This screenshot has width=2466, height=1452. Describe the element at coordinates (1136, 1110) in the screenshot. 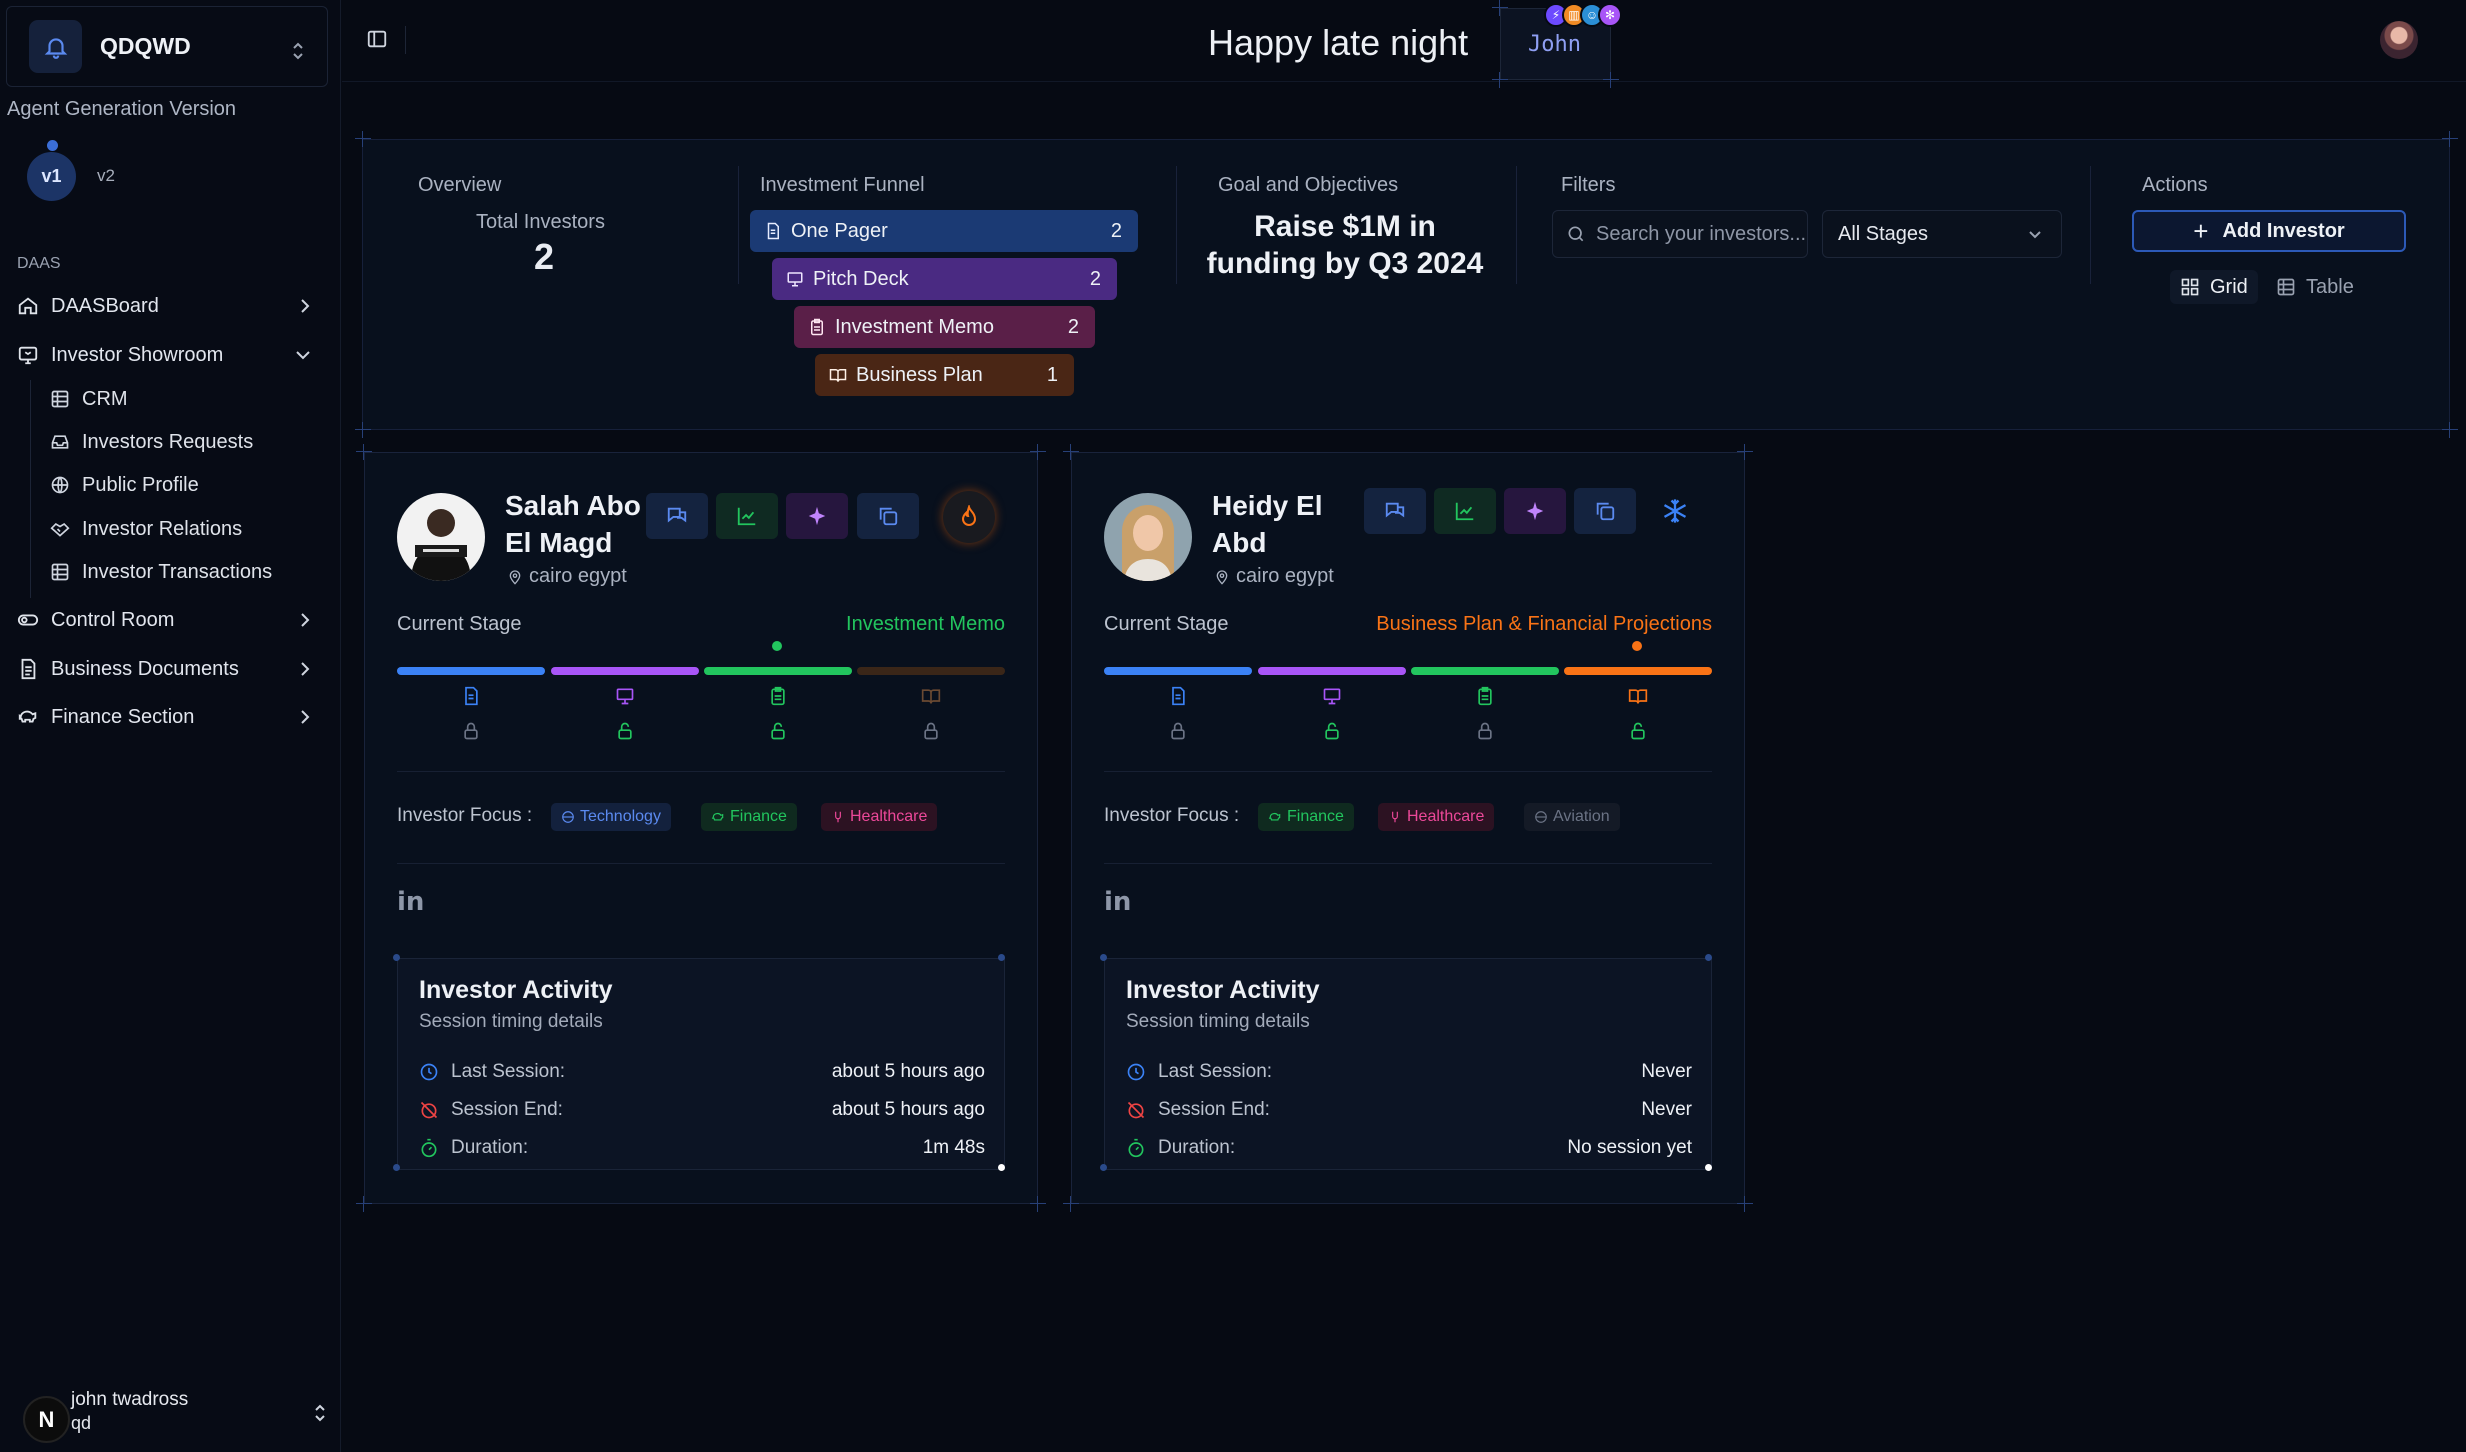

I see `alarm-off-icon` at that location.